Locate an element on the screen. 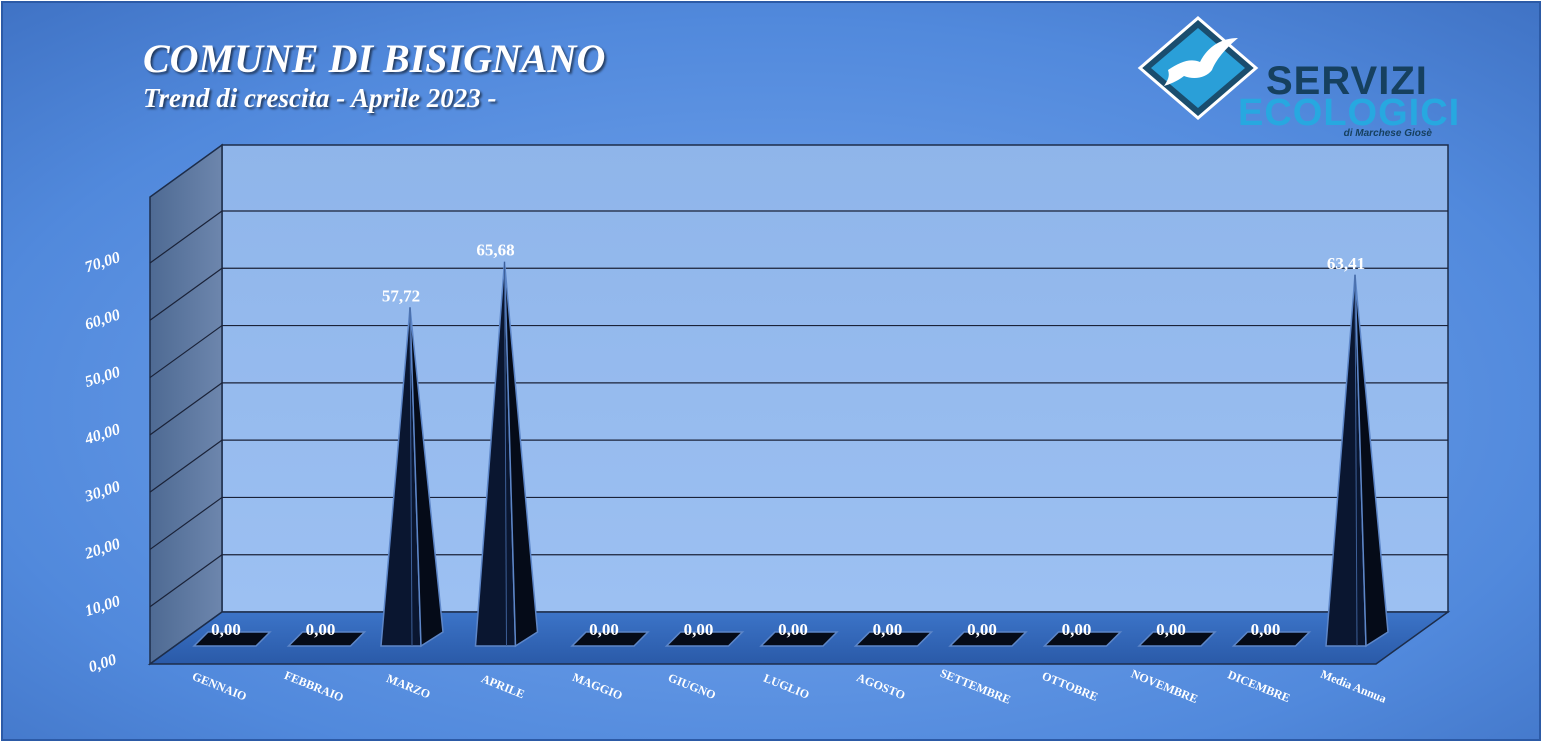  side-wall is located at coordinates (186, 404).